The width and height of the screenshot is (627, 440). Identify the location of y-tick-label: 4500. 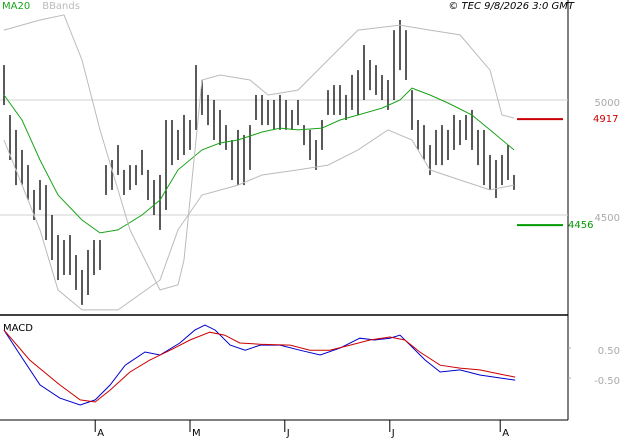
(607, 218).